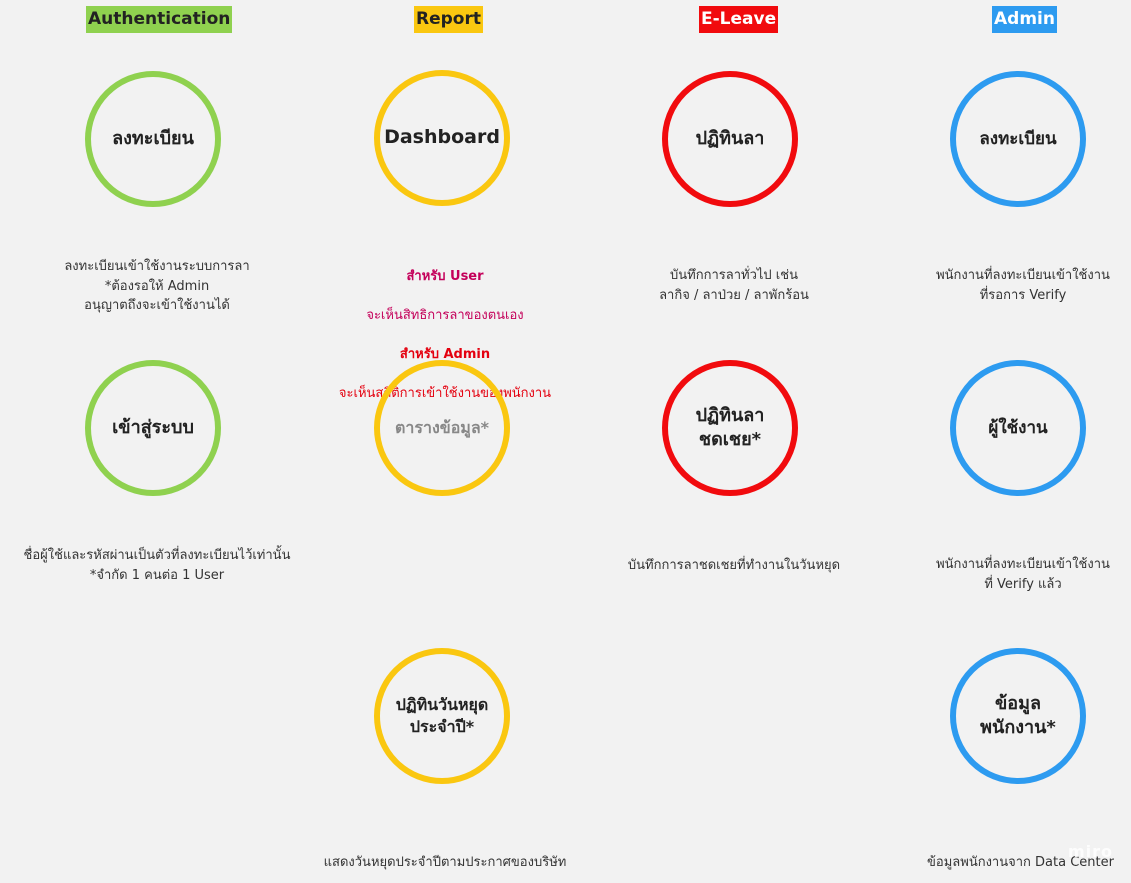 The height and width of the screenshot is (883, 1131). What do you see at coordinates (445, 276) in the screenshot?
I see `report-user-title: สำหรับ User` at bounding box center [445, 276].